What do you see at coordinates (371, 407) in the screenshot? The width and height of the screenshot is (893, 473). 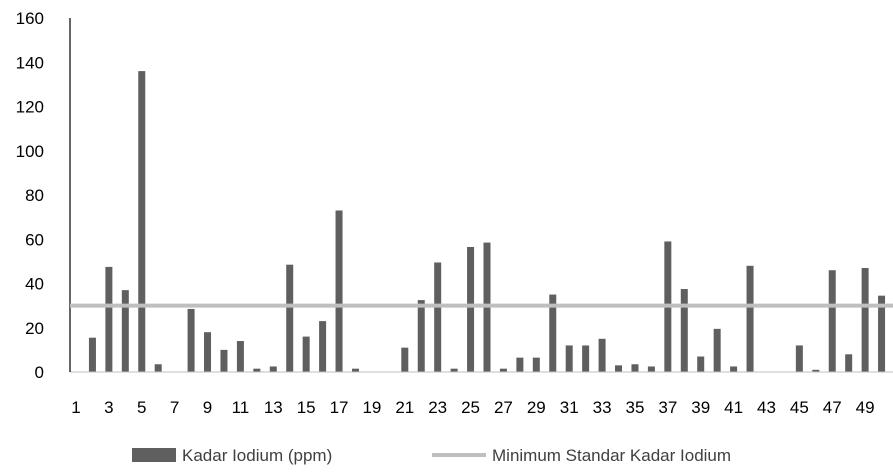 I see `x-tick-label: 19` at bounding box center [371, 407].